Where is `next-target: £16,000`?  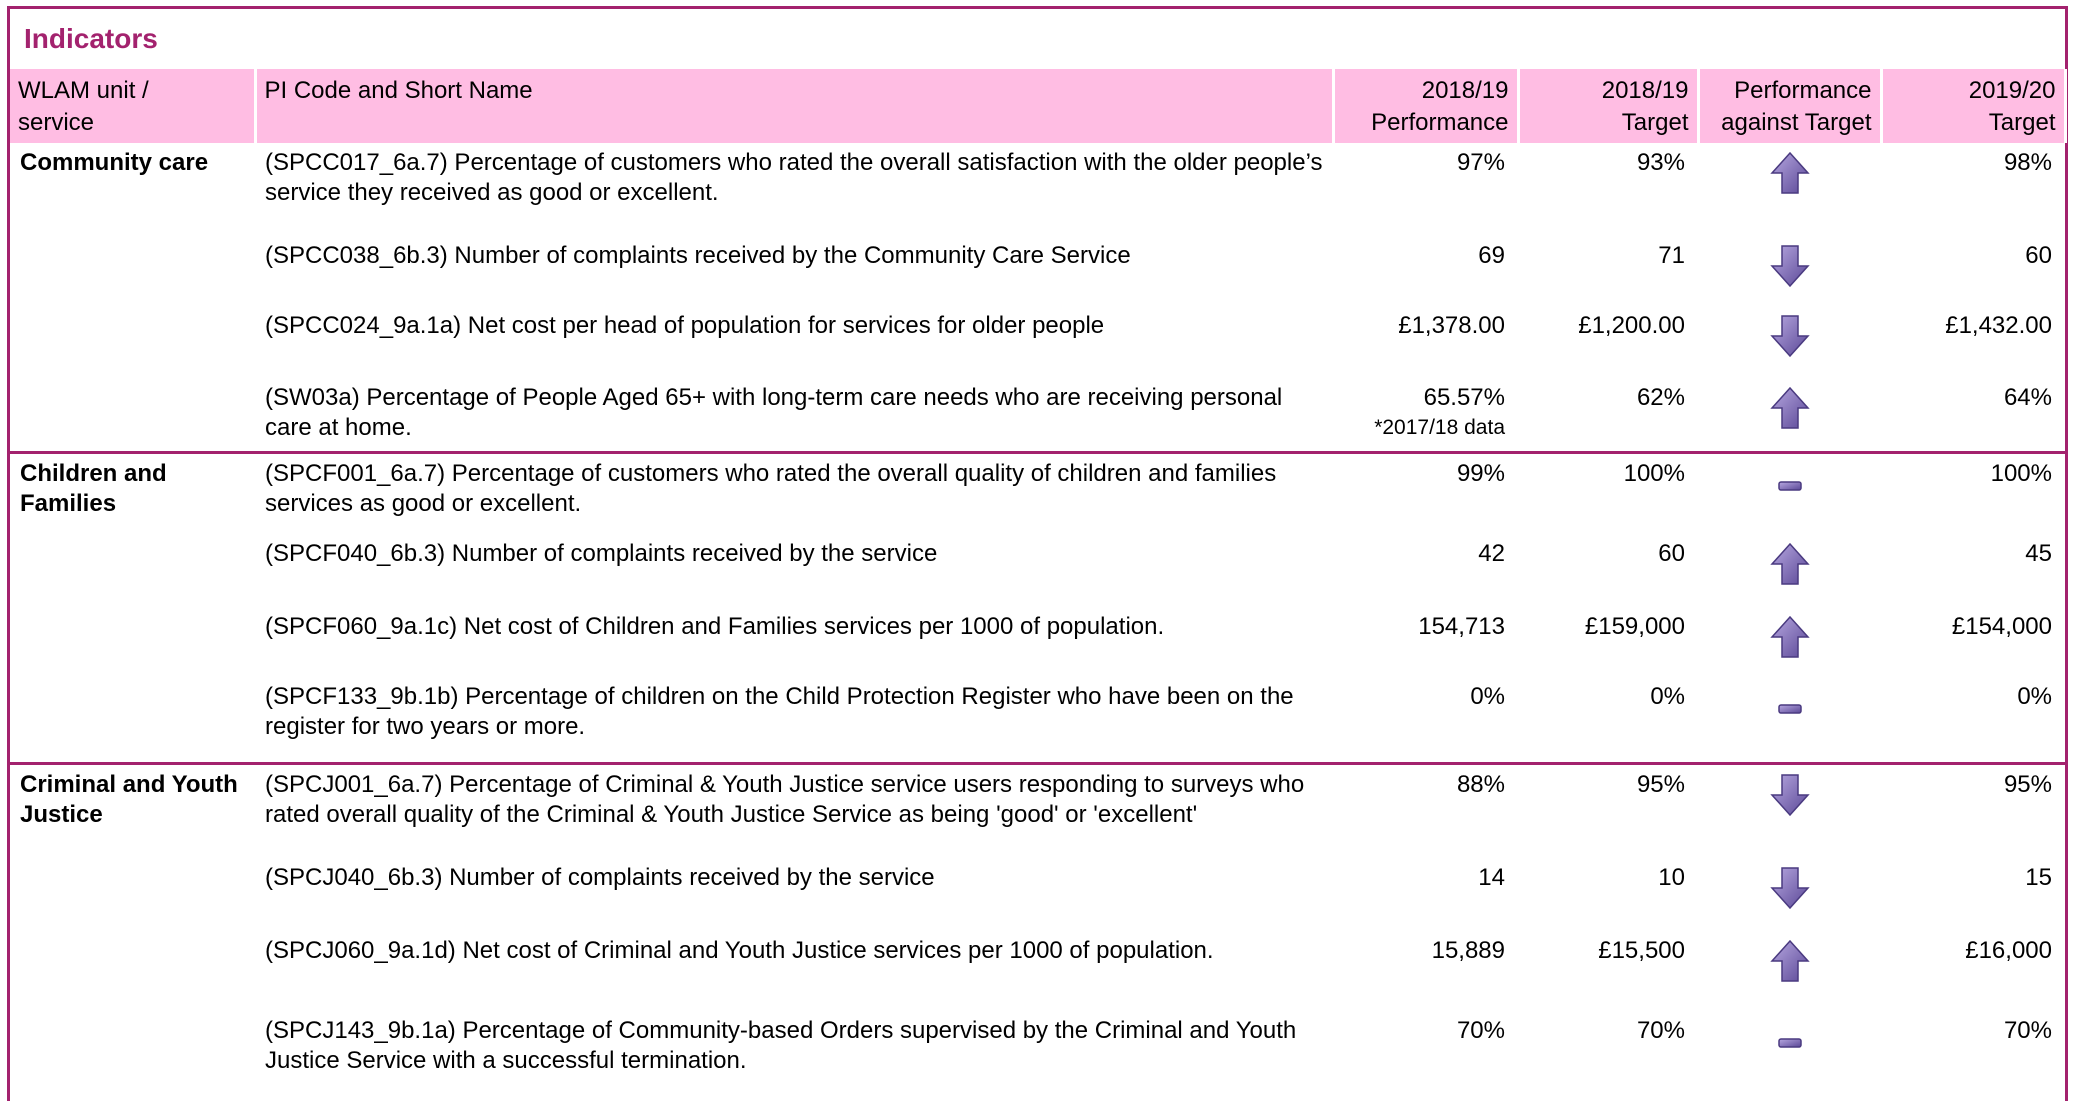
next-target: £16,000 is located at coordinates (2008, 950).